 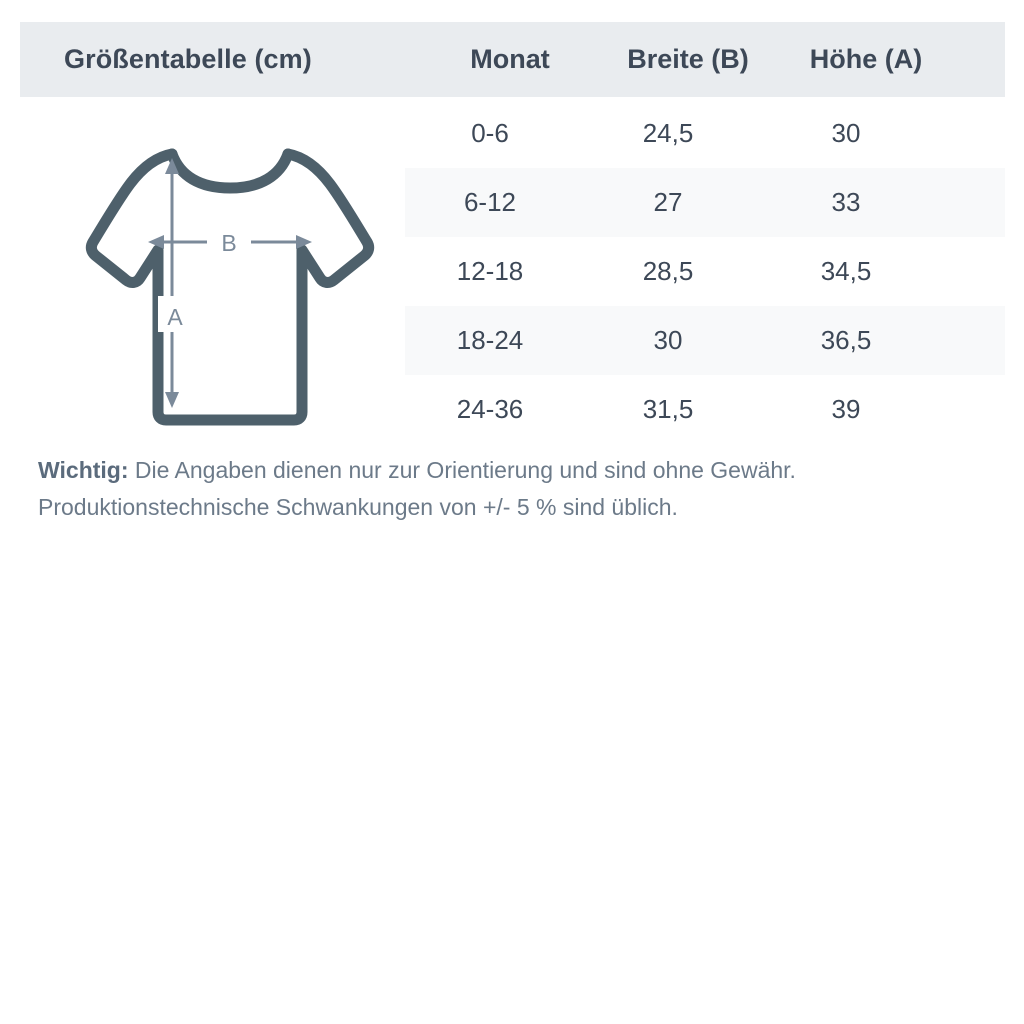 What do you see at coordinates (866, 59) in the screenshot?
I see `column-header-height: Höhe (A)` at bounding box center [866, 59].